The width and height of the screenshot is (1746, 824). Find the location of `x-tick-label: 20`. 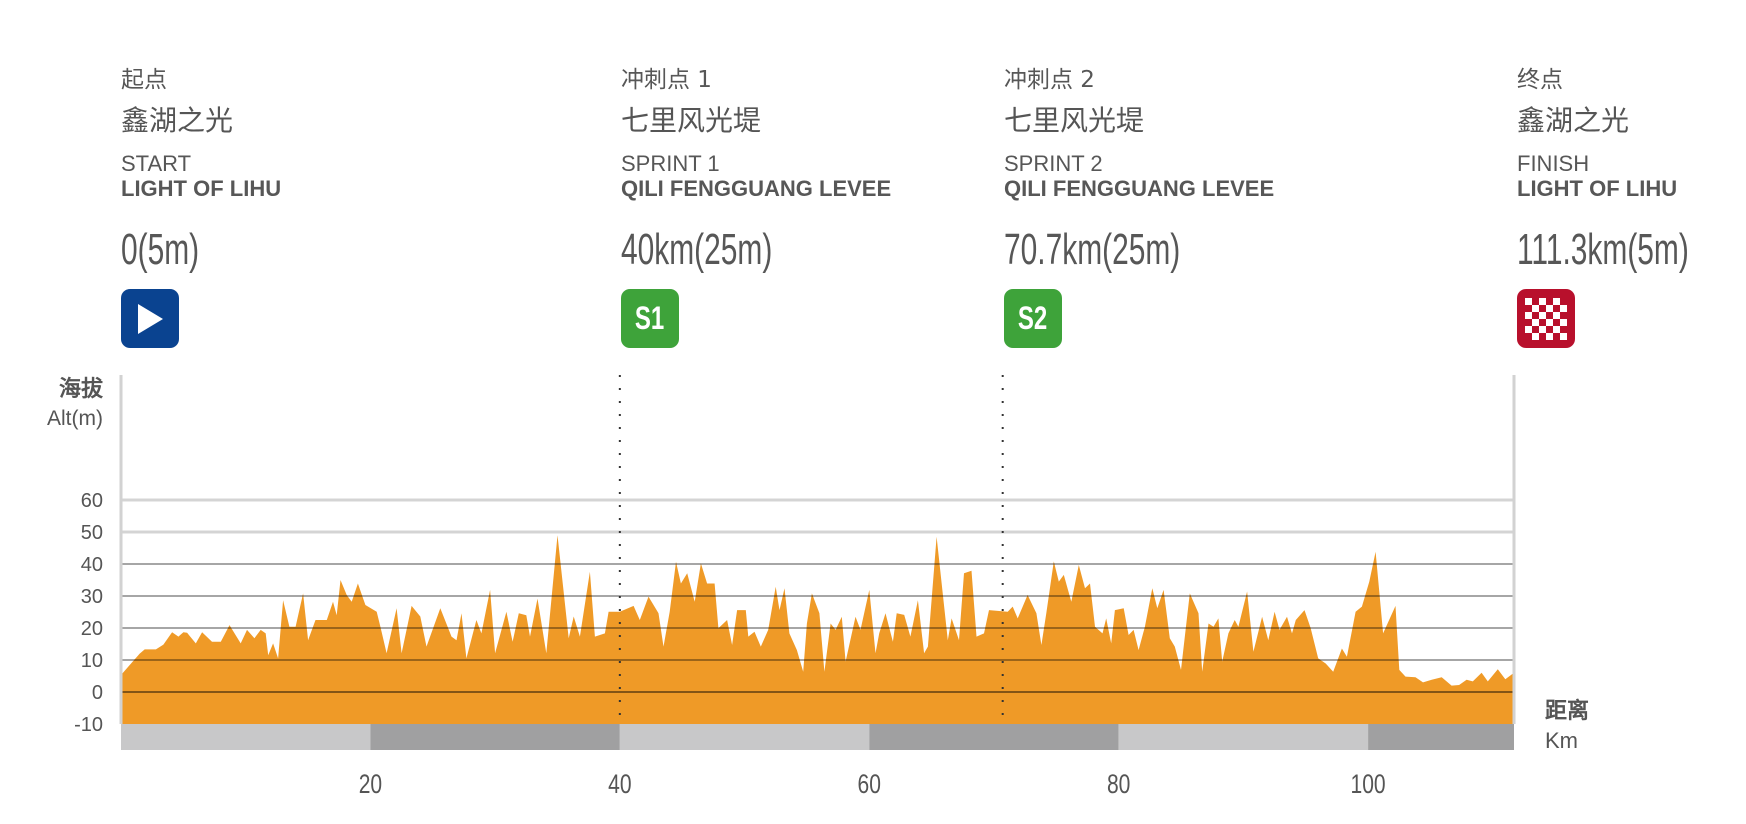

x-tick-label: 20 is located at coordinates (370, 785).